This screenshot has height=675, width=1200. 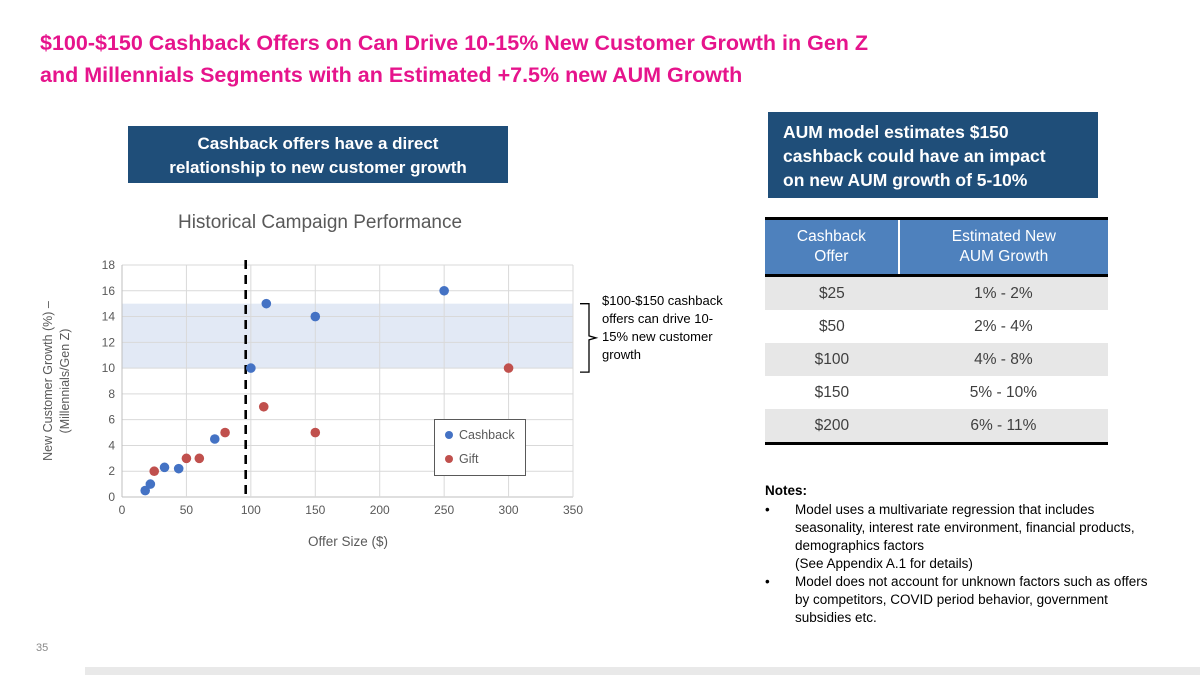 I want to click on table-header-cashback-offer: Cashback Offer, so click(x=832, y=248).